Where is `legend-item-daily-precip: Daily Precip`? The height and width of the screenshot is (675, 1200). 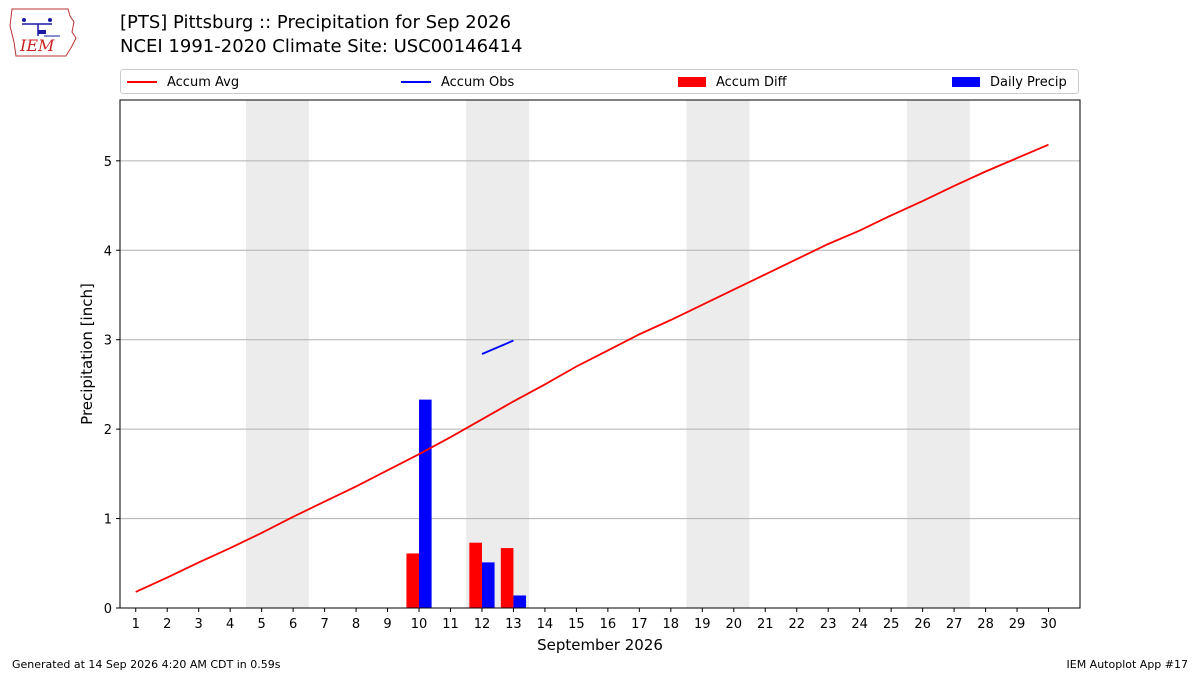 legend-item-daily-precip: Daily Precip is located at coordinates (1009, 82).